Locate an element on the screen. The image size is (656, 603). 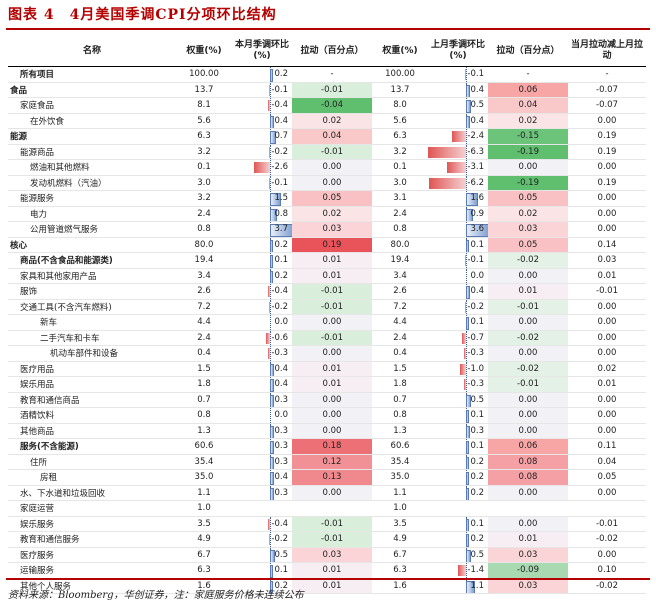
table-row: 服饰 2.6 -0.4 -0.01 2.6 0.4 0.01 -0.01 is located at coordinates (327, 291).